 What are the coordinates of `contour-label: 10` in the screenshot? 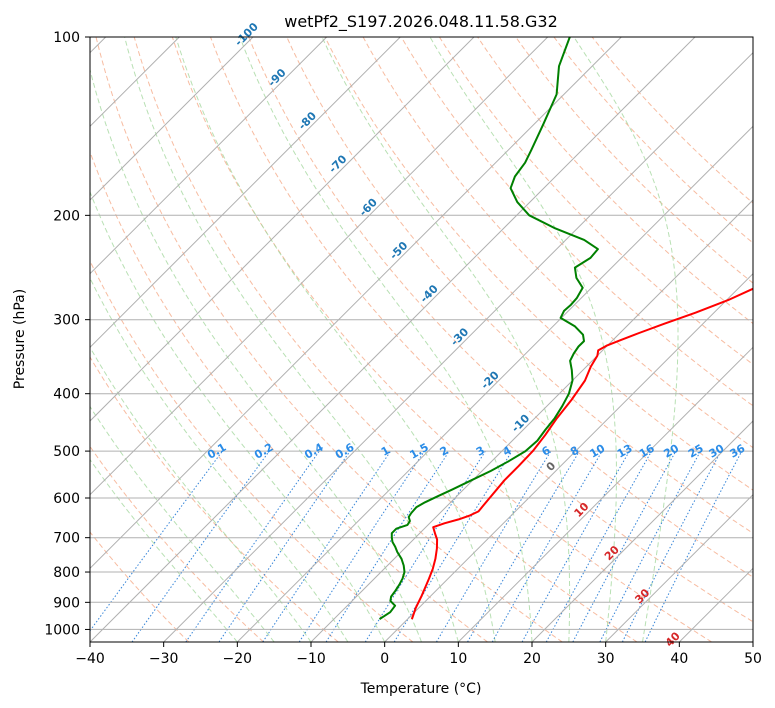 It's located at (582, 510).